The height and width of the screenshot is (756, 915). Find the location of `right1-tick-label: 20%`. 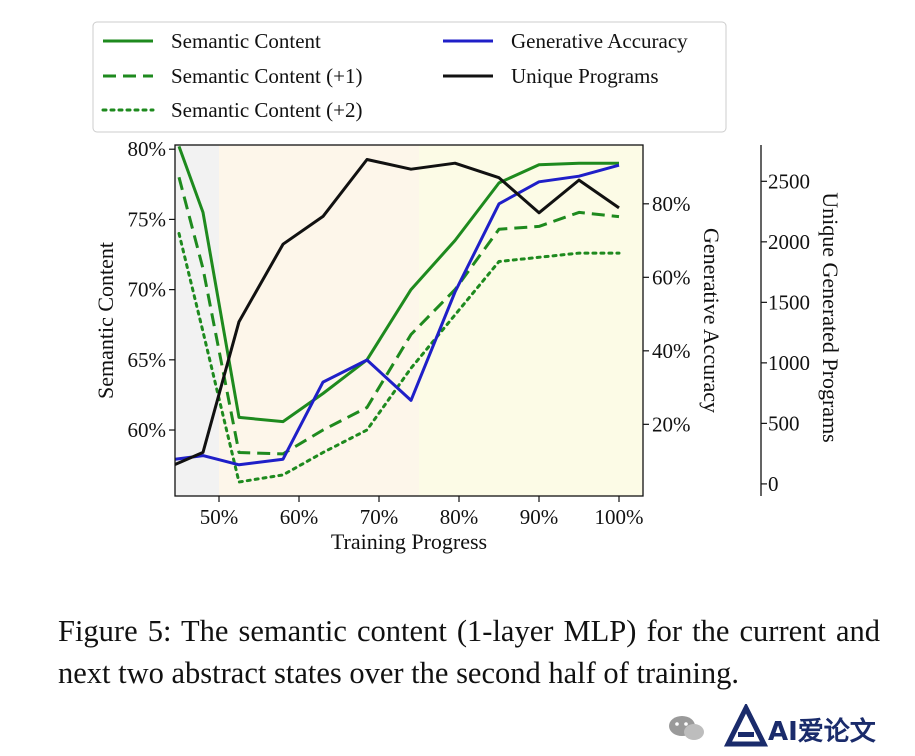

right1-tick-label: 20% is located at coordinates (671, 424).